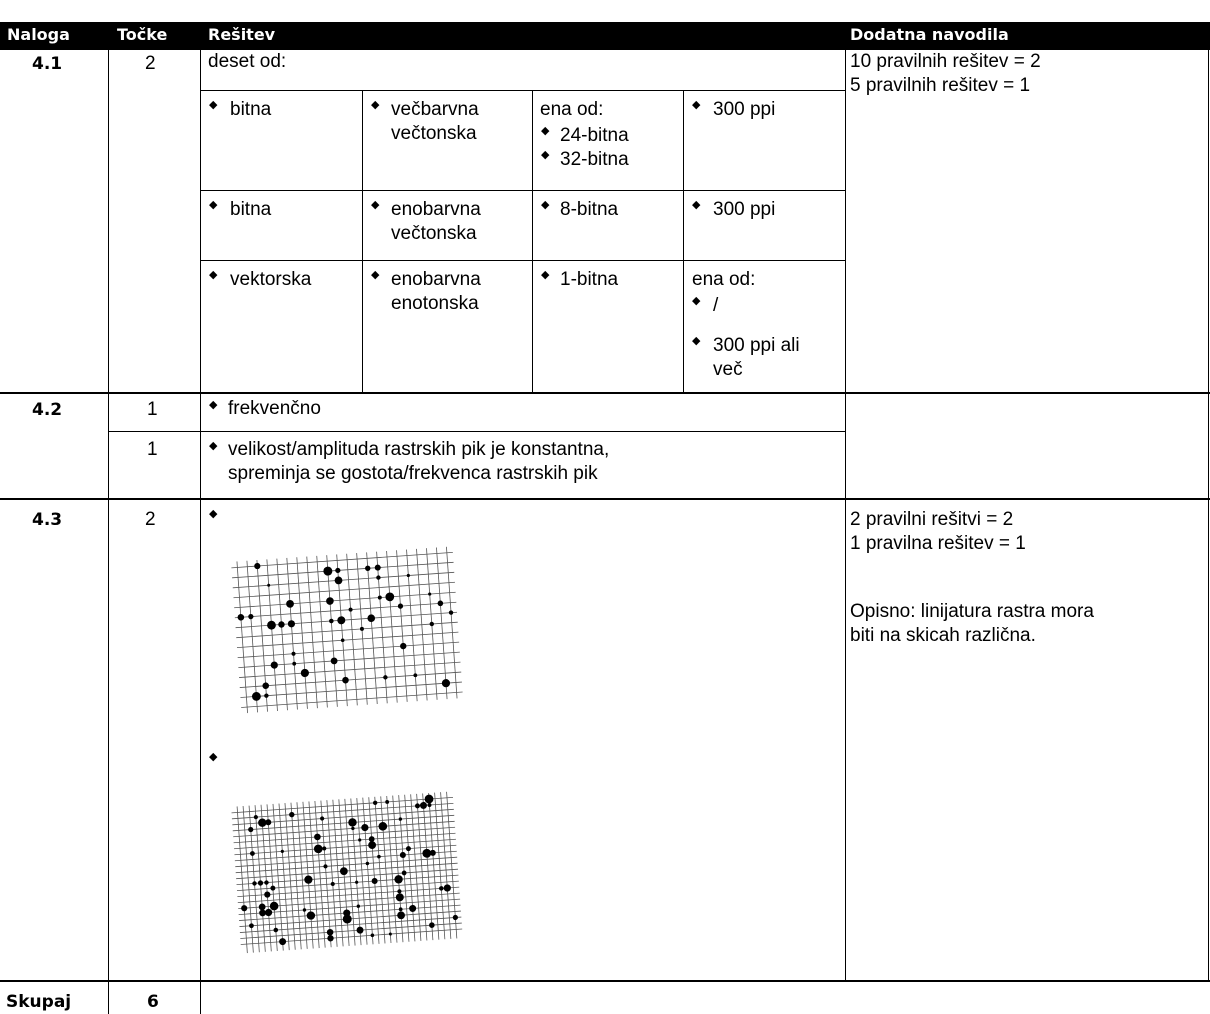 This screenshot has height=1014, width=1210. I want to click on cell-r1-c3-b: 32-bitna, so click(594, 159).